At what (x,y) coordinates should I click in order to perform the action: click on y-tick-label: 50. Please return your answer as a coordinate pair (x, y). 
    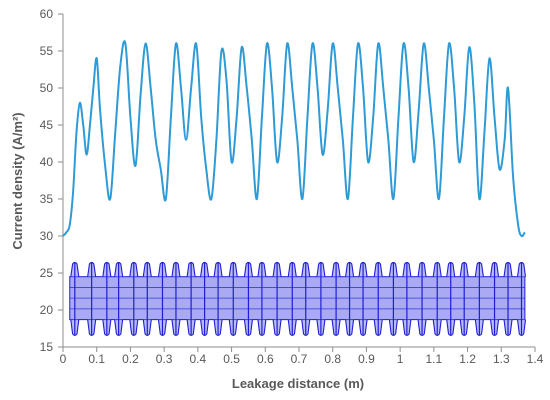
    Looking at the image, I should click on (47, 88).